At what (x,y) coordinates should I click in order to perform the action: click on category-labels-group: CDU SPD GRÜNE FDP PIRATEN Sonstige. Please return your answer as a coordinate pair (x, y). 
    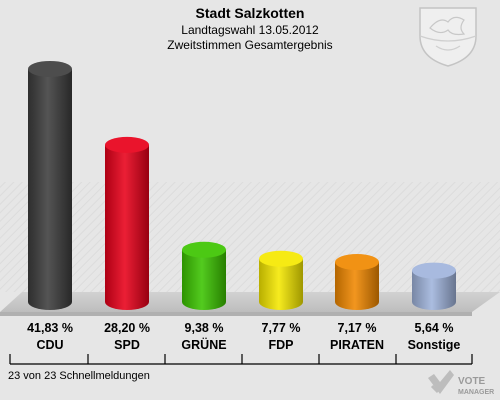
    Looking at the image, I should click on (248, 344).